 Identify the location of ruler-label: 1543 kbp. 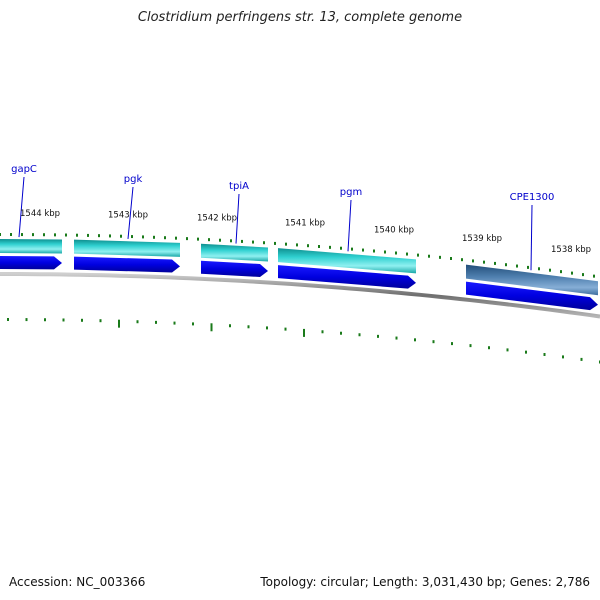
(128, 215).